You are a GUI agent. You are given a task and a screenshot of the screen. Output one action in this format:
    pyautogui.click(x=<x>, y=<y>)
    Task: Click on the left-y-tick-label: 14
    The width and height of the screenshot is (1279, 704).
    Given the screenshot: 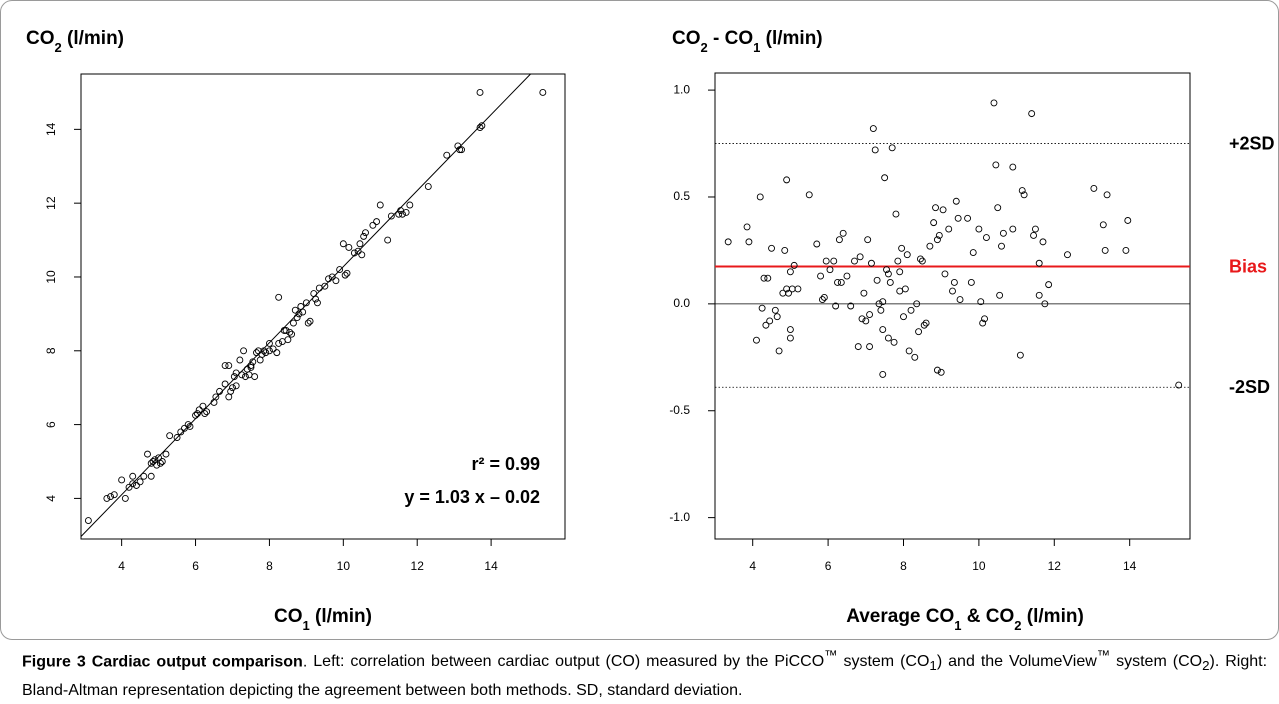 What is the action you would take?
    pyautogui.click(x=51, y=129)
    